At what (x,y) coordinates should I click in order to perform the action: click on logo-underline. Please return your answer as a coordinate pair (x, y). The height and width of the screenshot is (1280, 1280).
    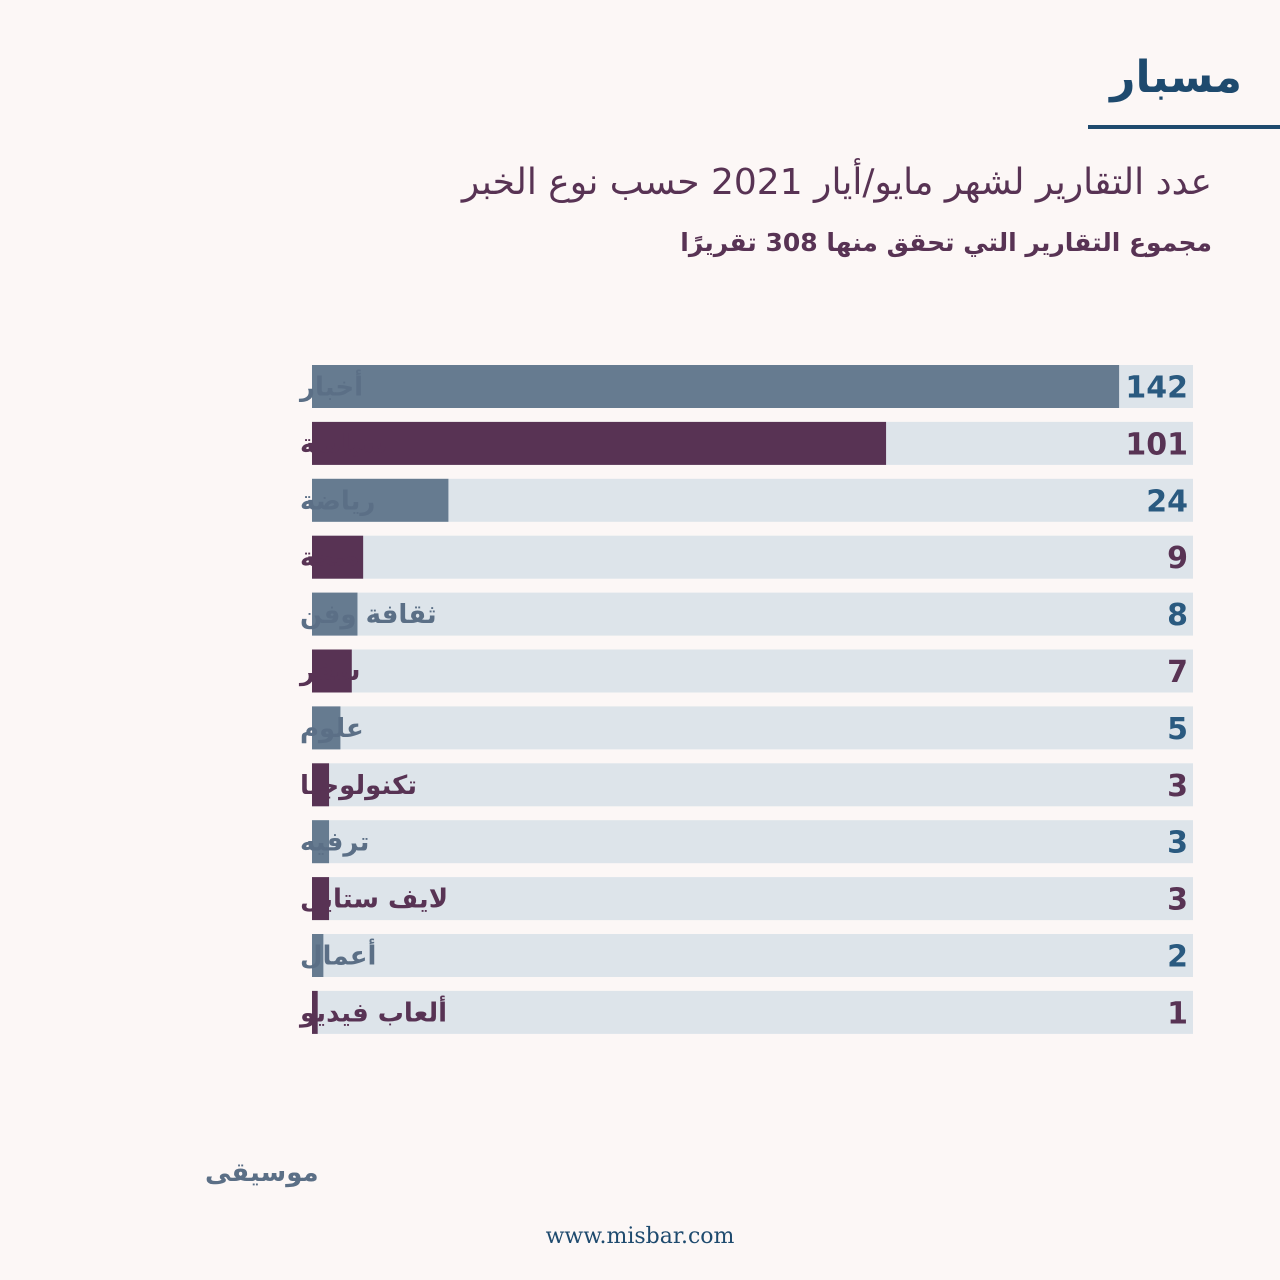
    Looking at the image, I should click on (1184, 127).